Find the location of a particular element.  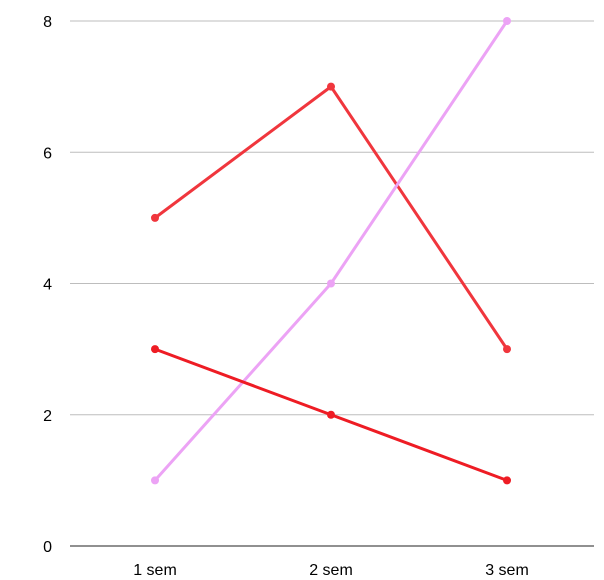

y-tick-label: 6 is located at coordinates (47, 153).